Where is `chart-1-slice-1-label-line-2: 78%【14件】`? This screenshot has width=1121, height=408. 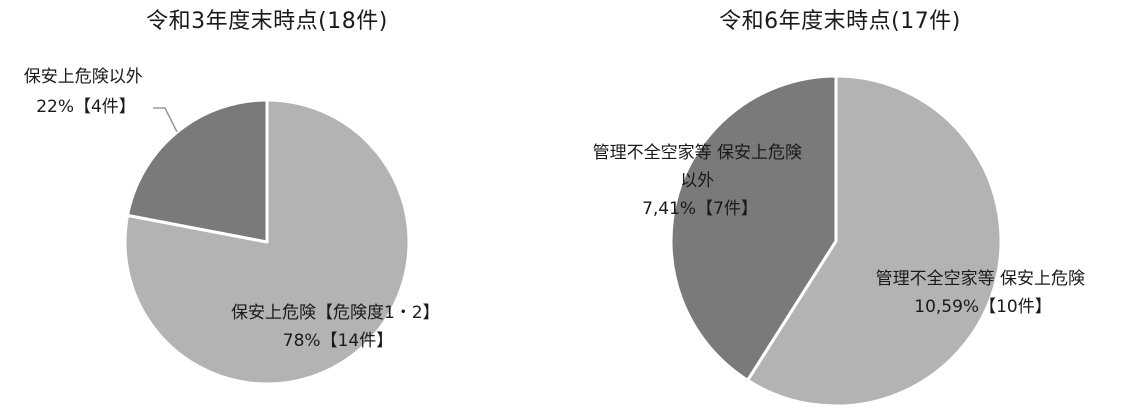 chart-1-slice-1-label-line-2: 78%【14件】 is located at coordinates (338, 341).